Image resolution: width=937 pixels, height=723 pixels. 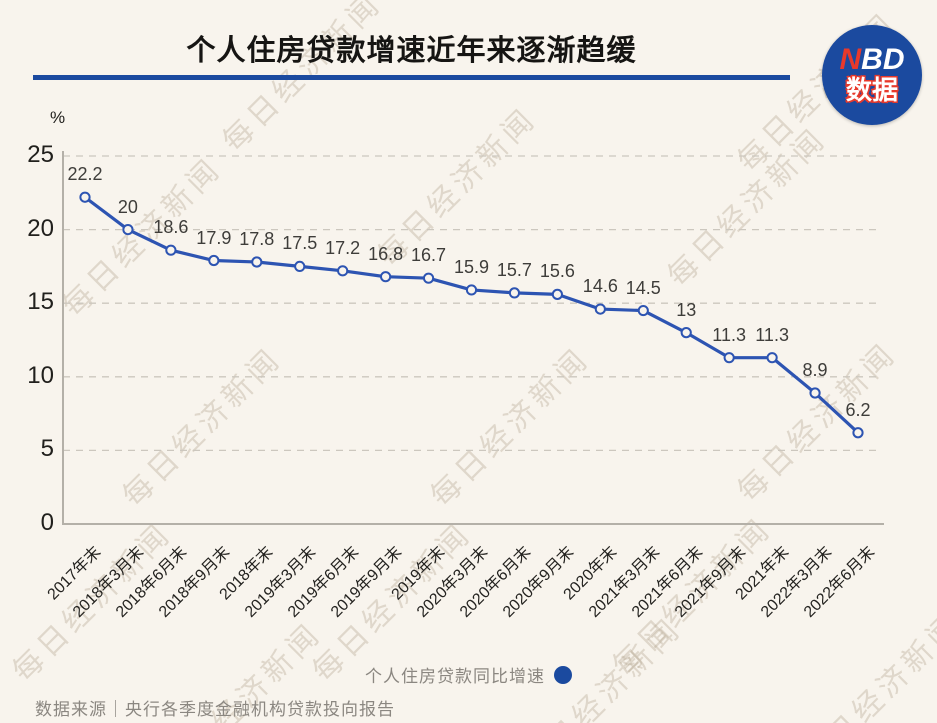 I want to click on data-point-label: 22.2, so click(x=85, y=174).